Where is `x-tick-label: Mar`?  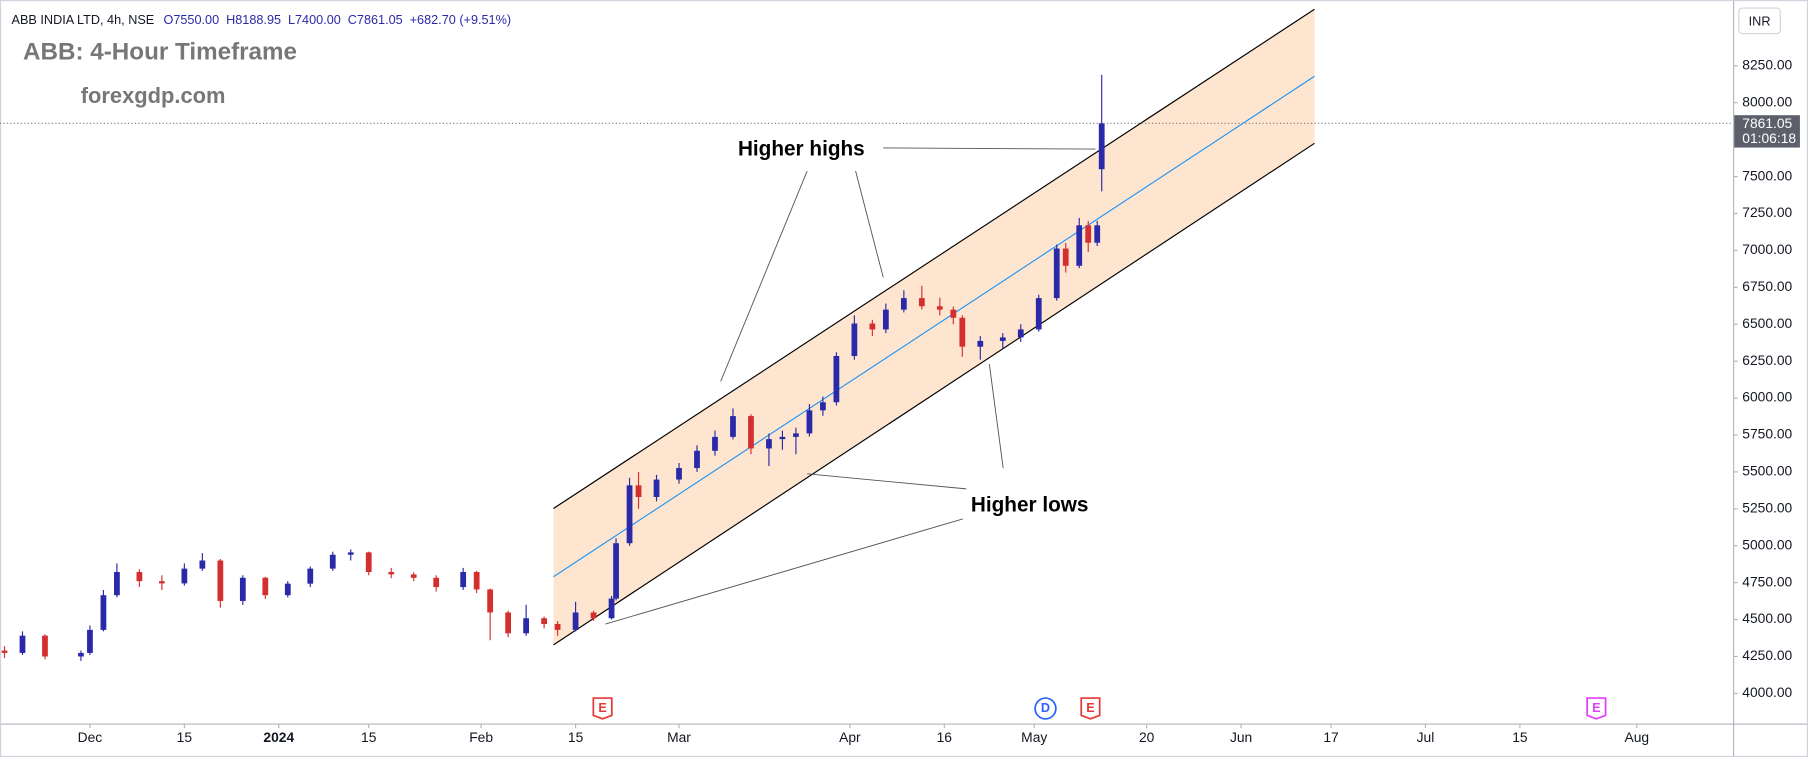 x-tick-label: Mar is located at coordinates (679, 737).